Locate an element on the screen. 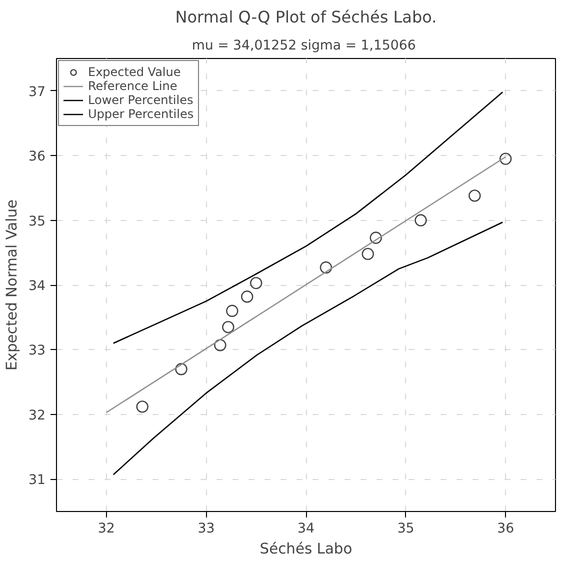  y-axis-title: Expected Normal Value is located at coordinates (12, 285).